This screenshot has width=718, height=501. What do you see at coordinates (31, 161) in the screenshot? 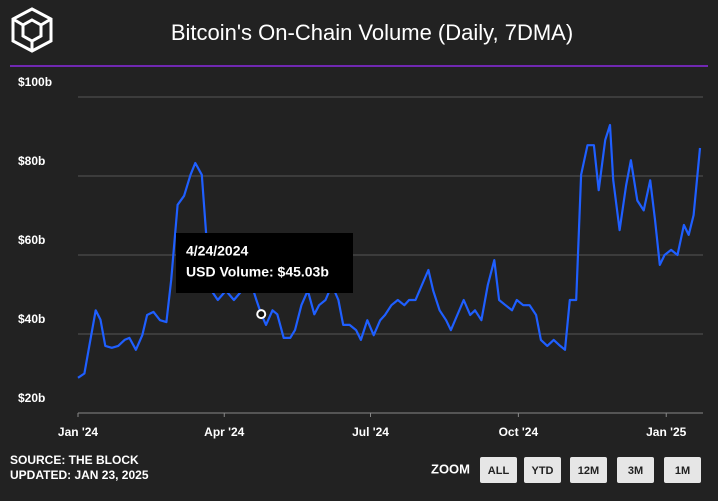
I see `y-tick-label: $80b` at bounding box center [31, 161].